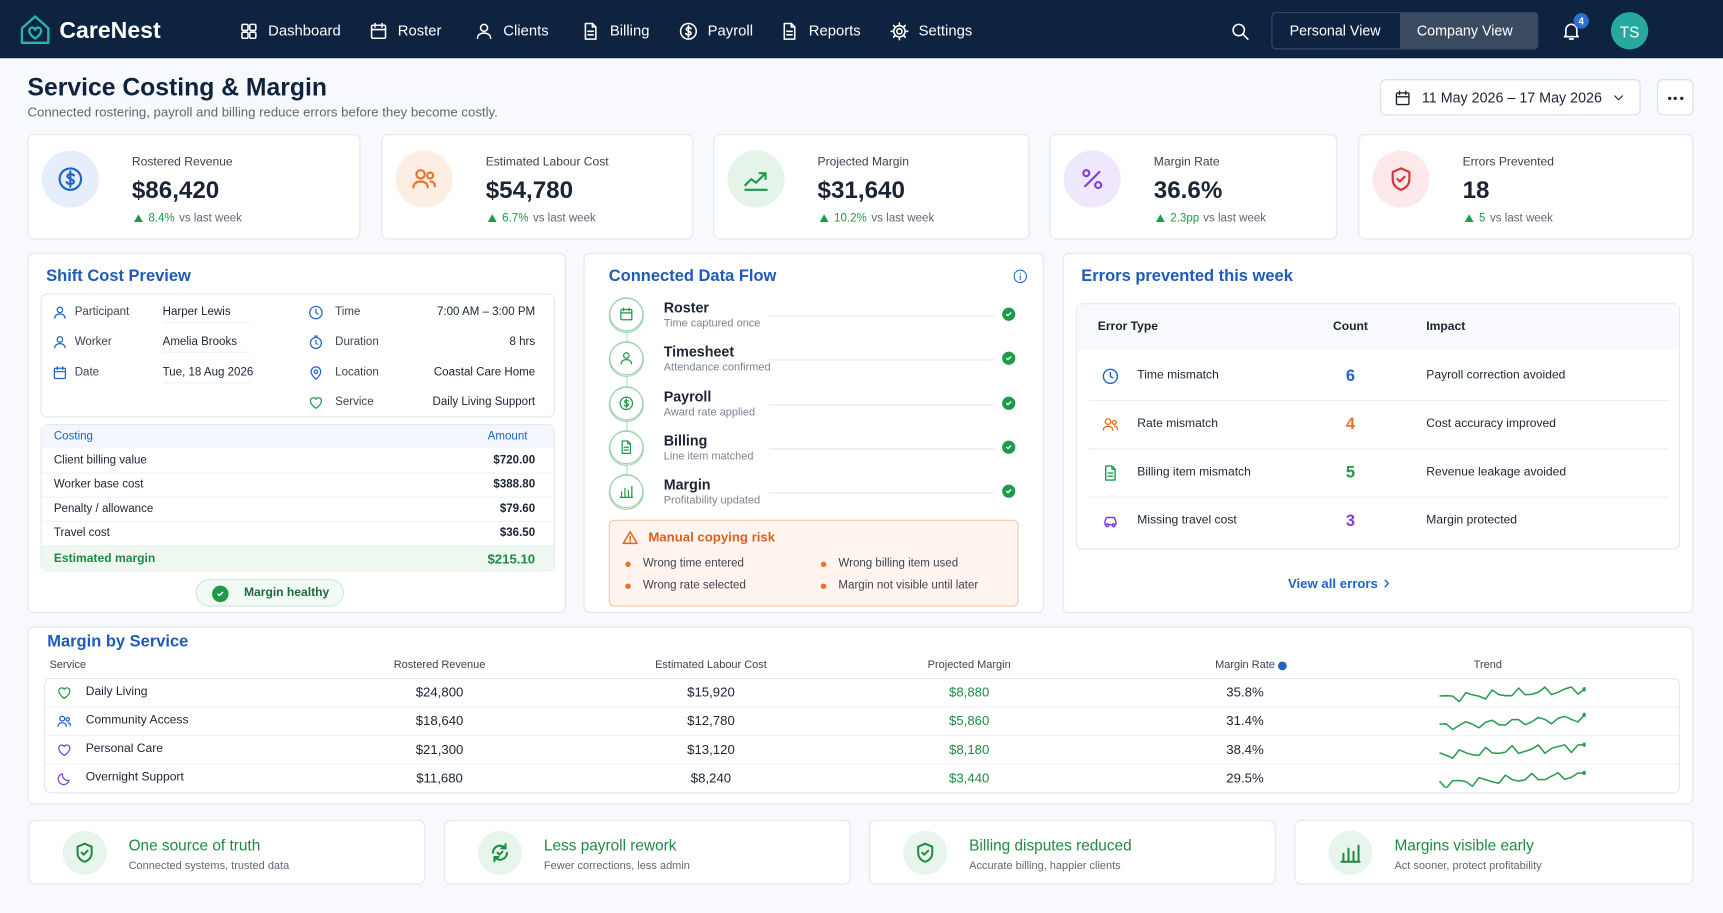 The width and height of the screenshot is (1723, 913). What do you see at coordinates (1350, 376) in the screenshot?
I see `error-count: 6` at bounding box center [1350, 376].